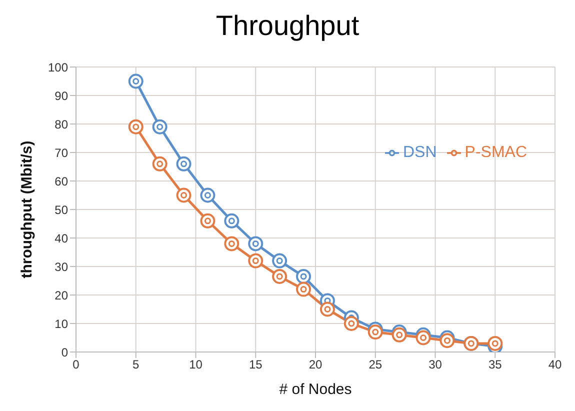 This screenshot has height=411, width=575. What do you see at coordinates (61, 181) in the screenshot?
I see `y-tick-label: 60` at bounding box center [61, 181].